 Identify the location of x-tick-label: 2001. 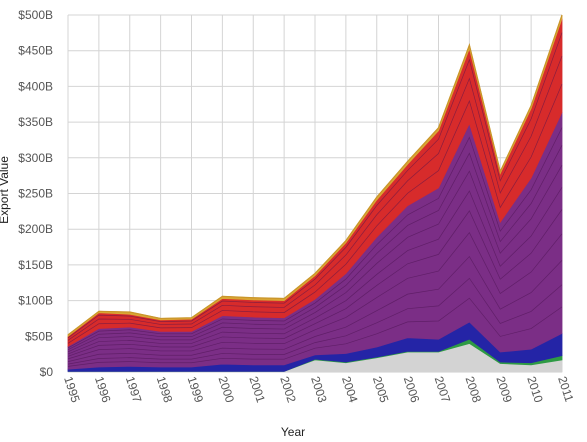
(257, 390).